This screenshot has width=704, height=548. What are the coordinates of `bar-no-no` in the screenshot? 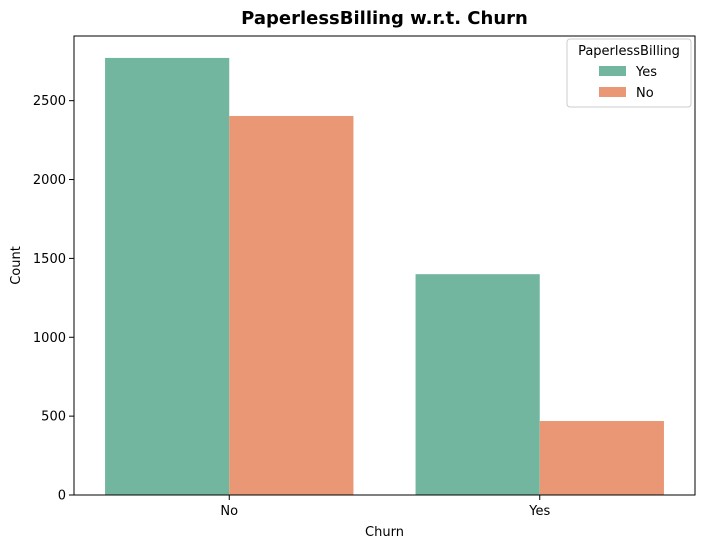 It's located at (291, 305).